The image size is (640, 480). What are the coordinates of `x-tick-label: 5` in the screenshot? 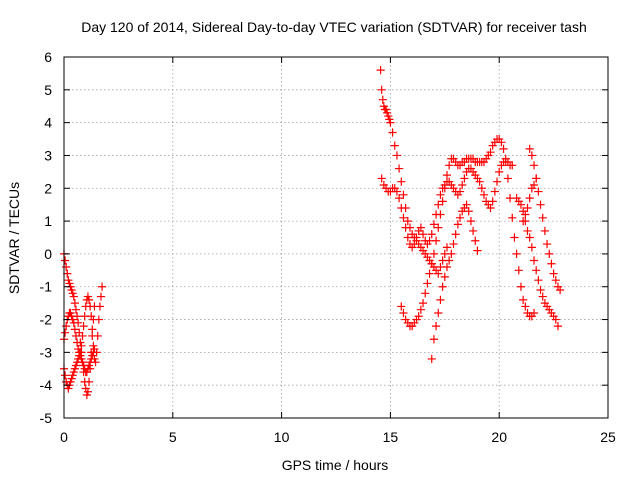 It's located at (173, 437).